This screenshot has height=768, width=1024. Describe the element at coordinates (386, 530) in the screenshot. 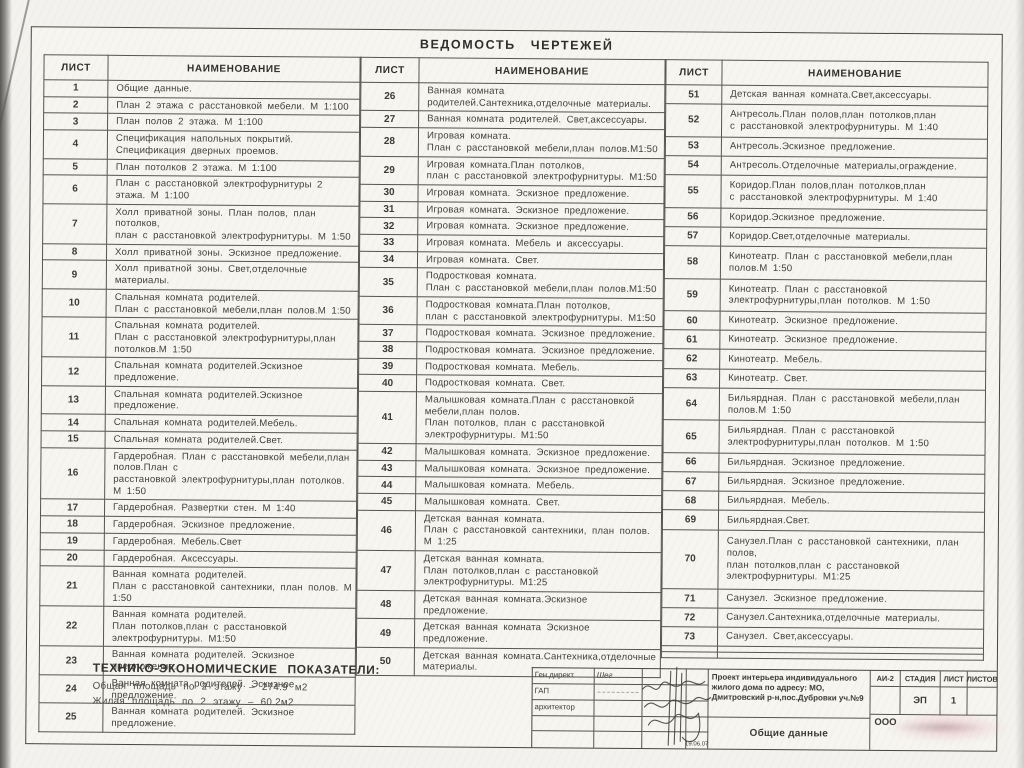

I see `sheet-number: 46` at that location.